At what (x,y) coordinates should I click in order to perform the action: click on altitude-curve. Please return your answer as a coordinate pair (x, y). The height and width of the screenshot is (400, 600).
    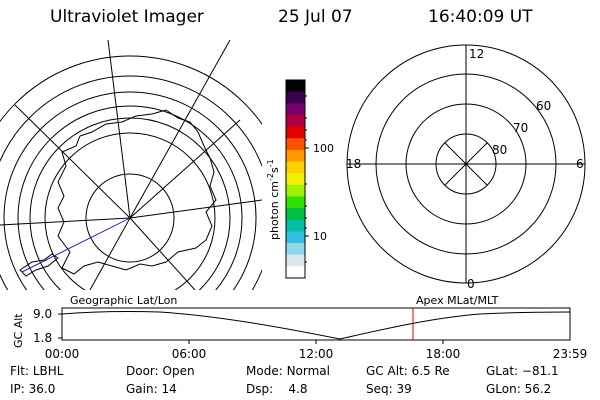
    Looking at the image, I should click on (316, 325).